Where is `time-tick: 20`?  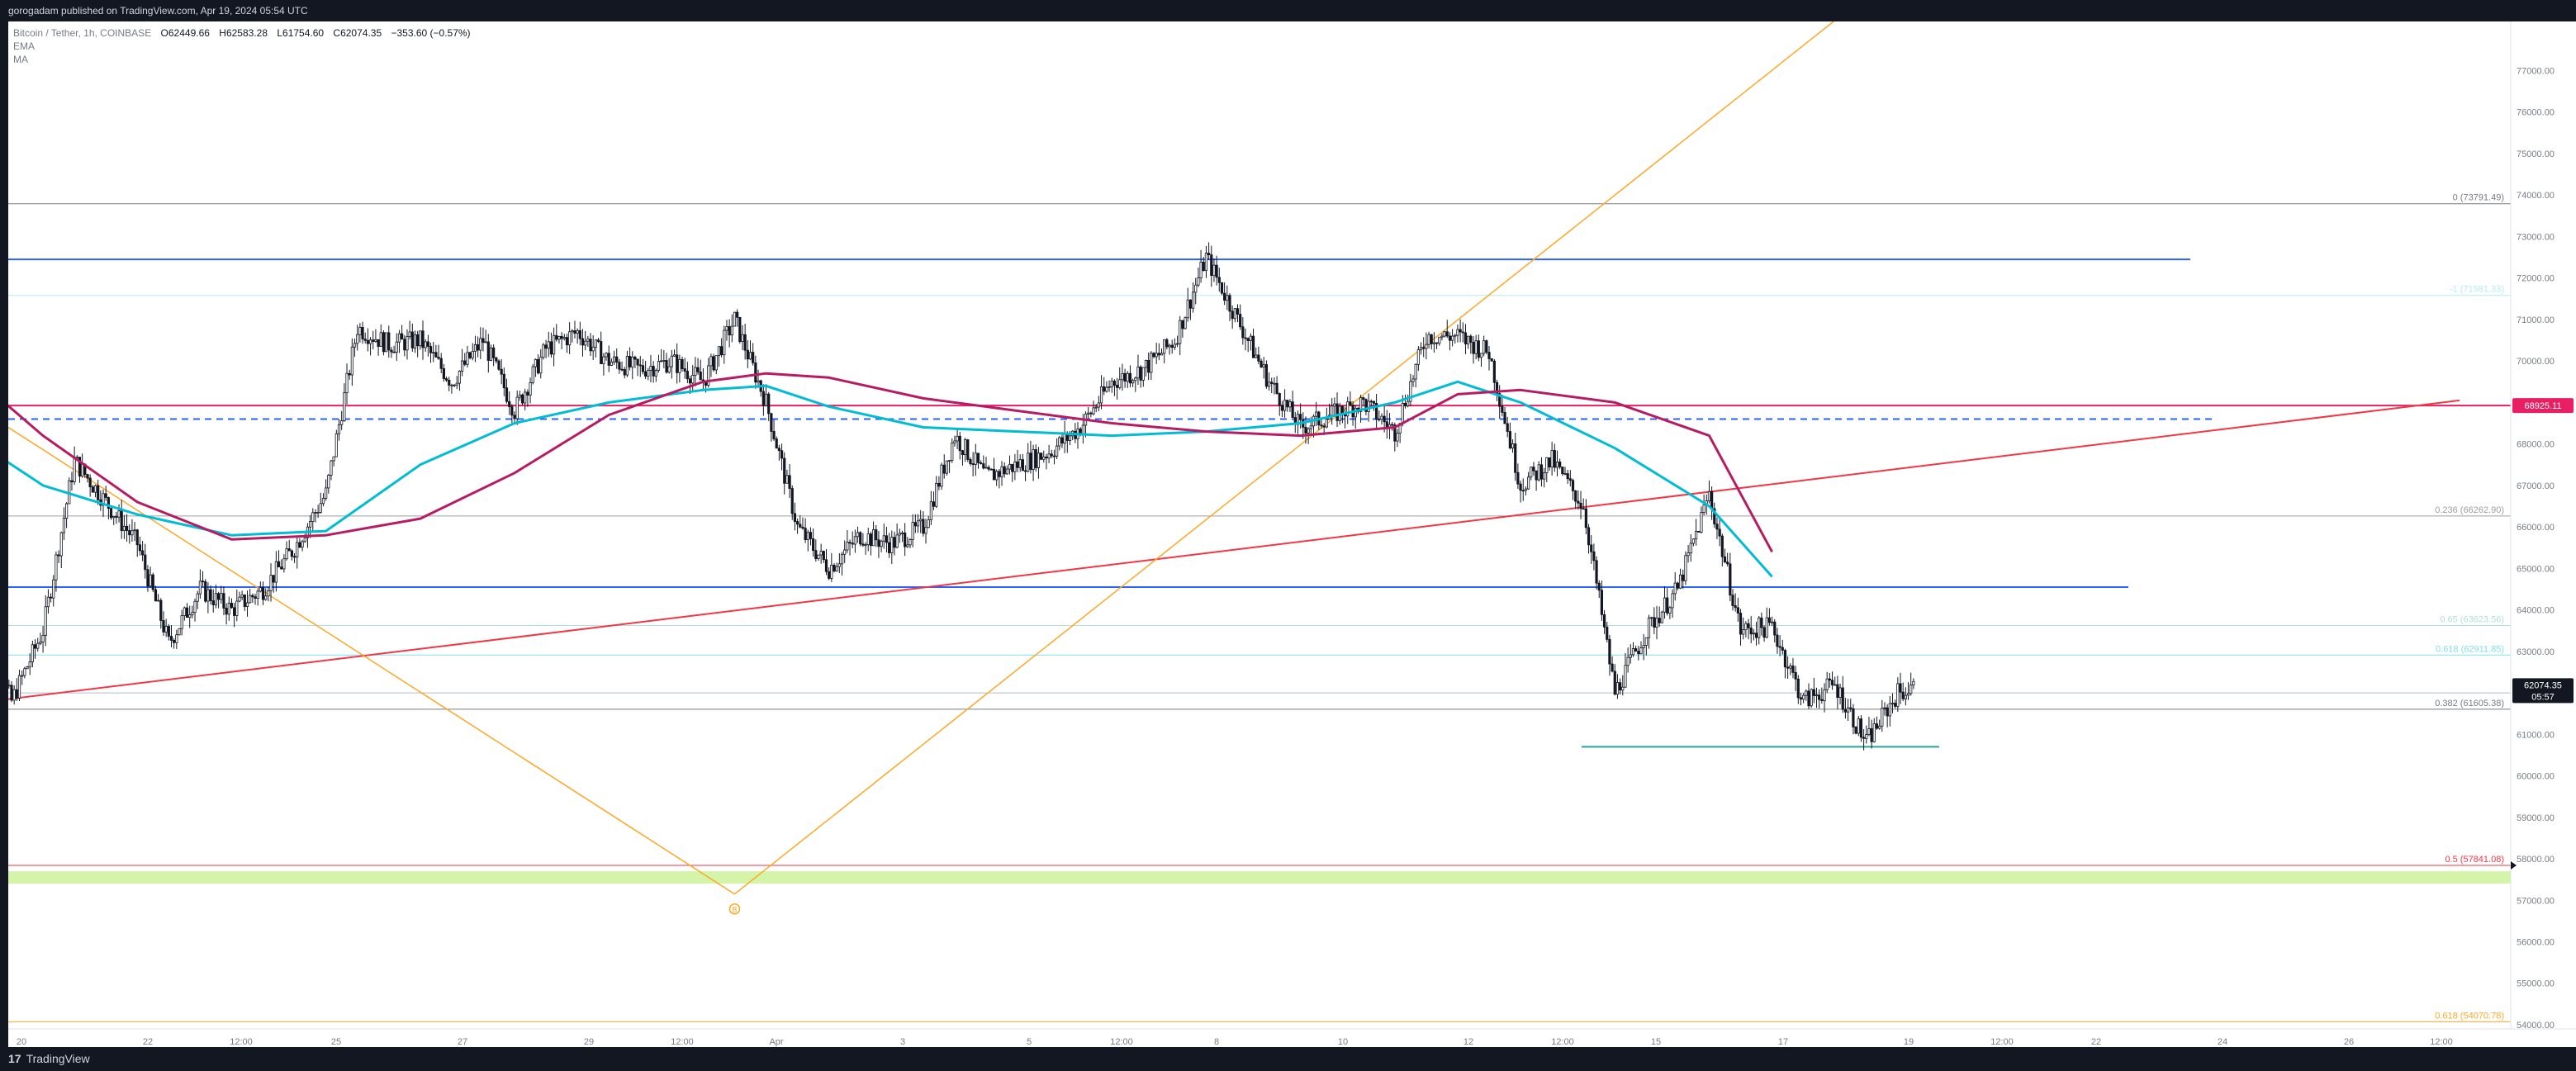 time-tick: 20 is located at coordinates (21, 1042).